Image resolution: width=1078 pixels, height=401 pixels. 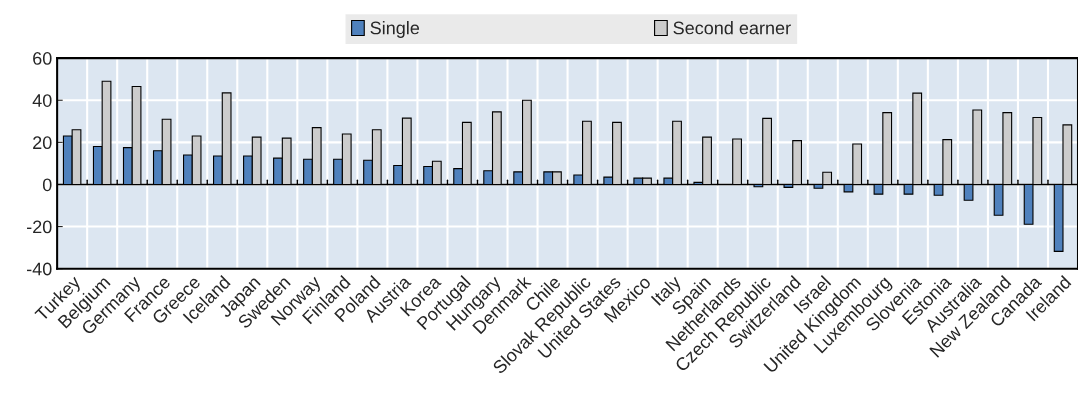 I want to click on y-tick-label: 20, so click(x=42, y=143).